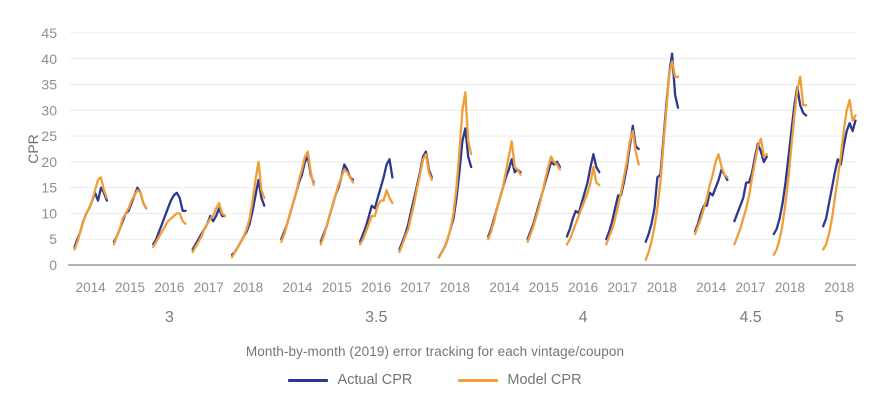  I want to click on coupon-group-label: 3, so click(169, 317).